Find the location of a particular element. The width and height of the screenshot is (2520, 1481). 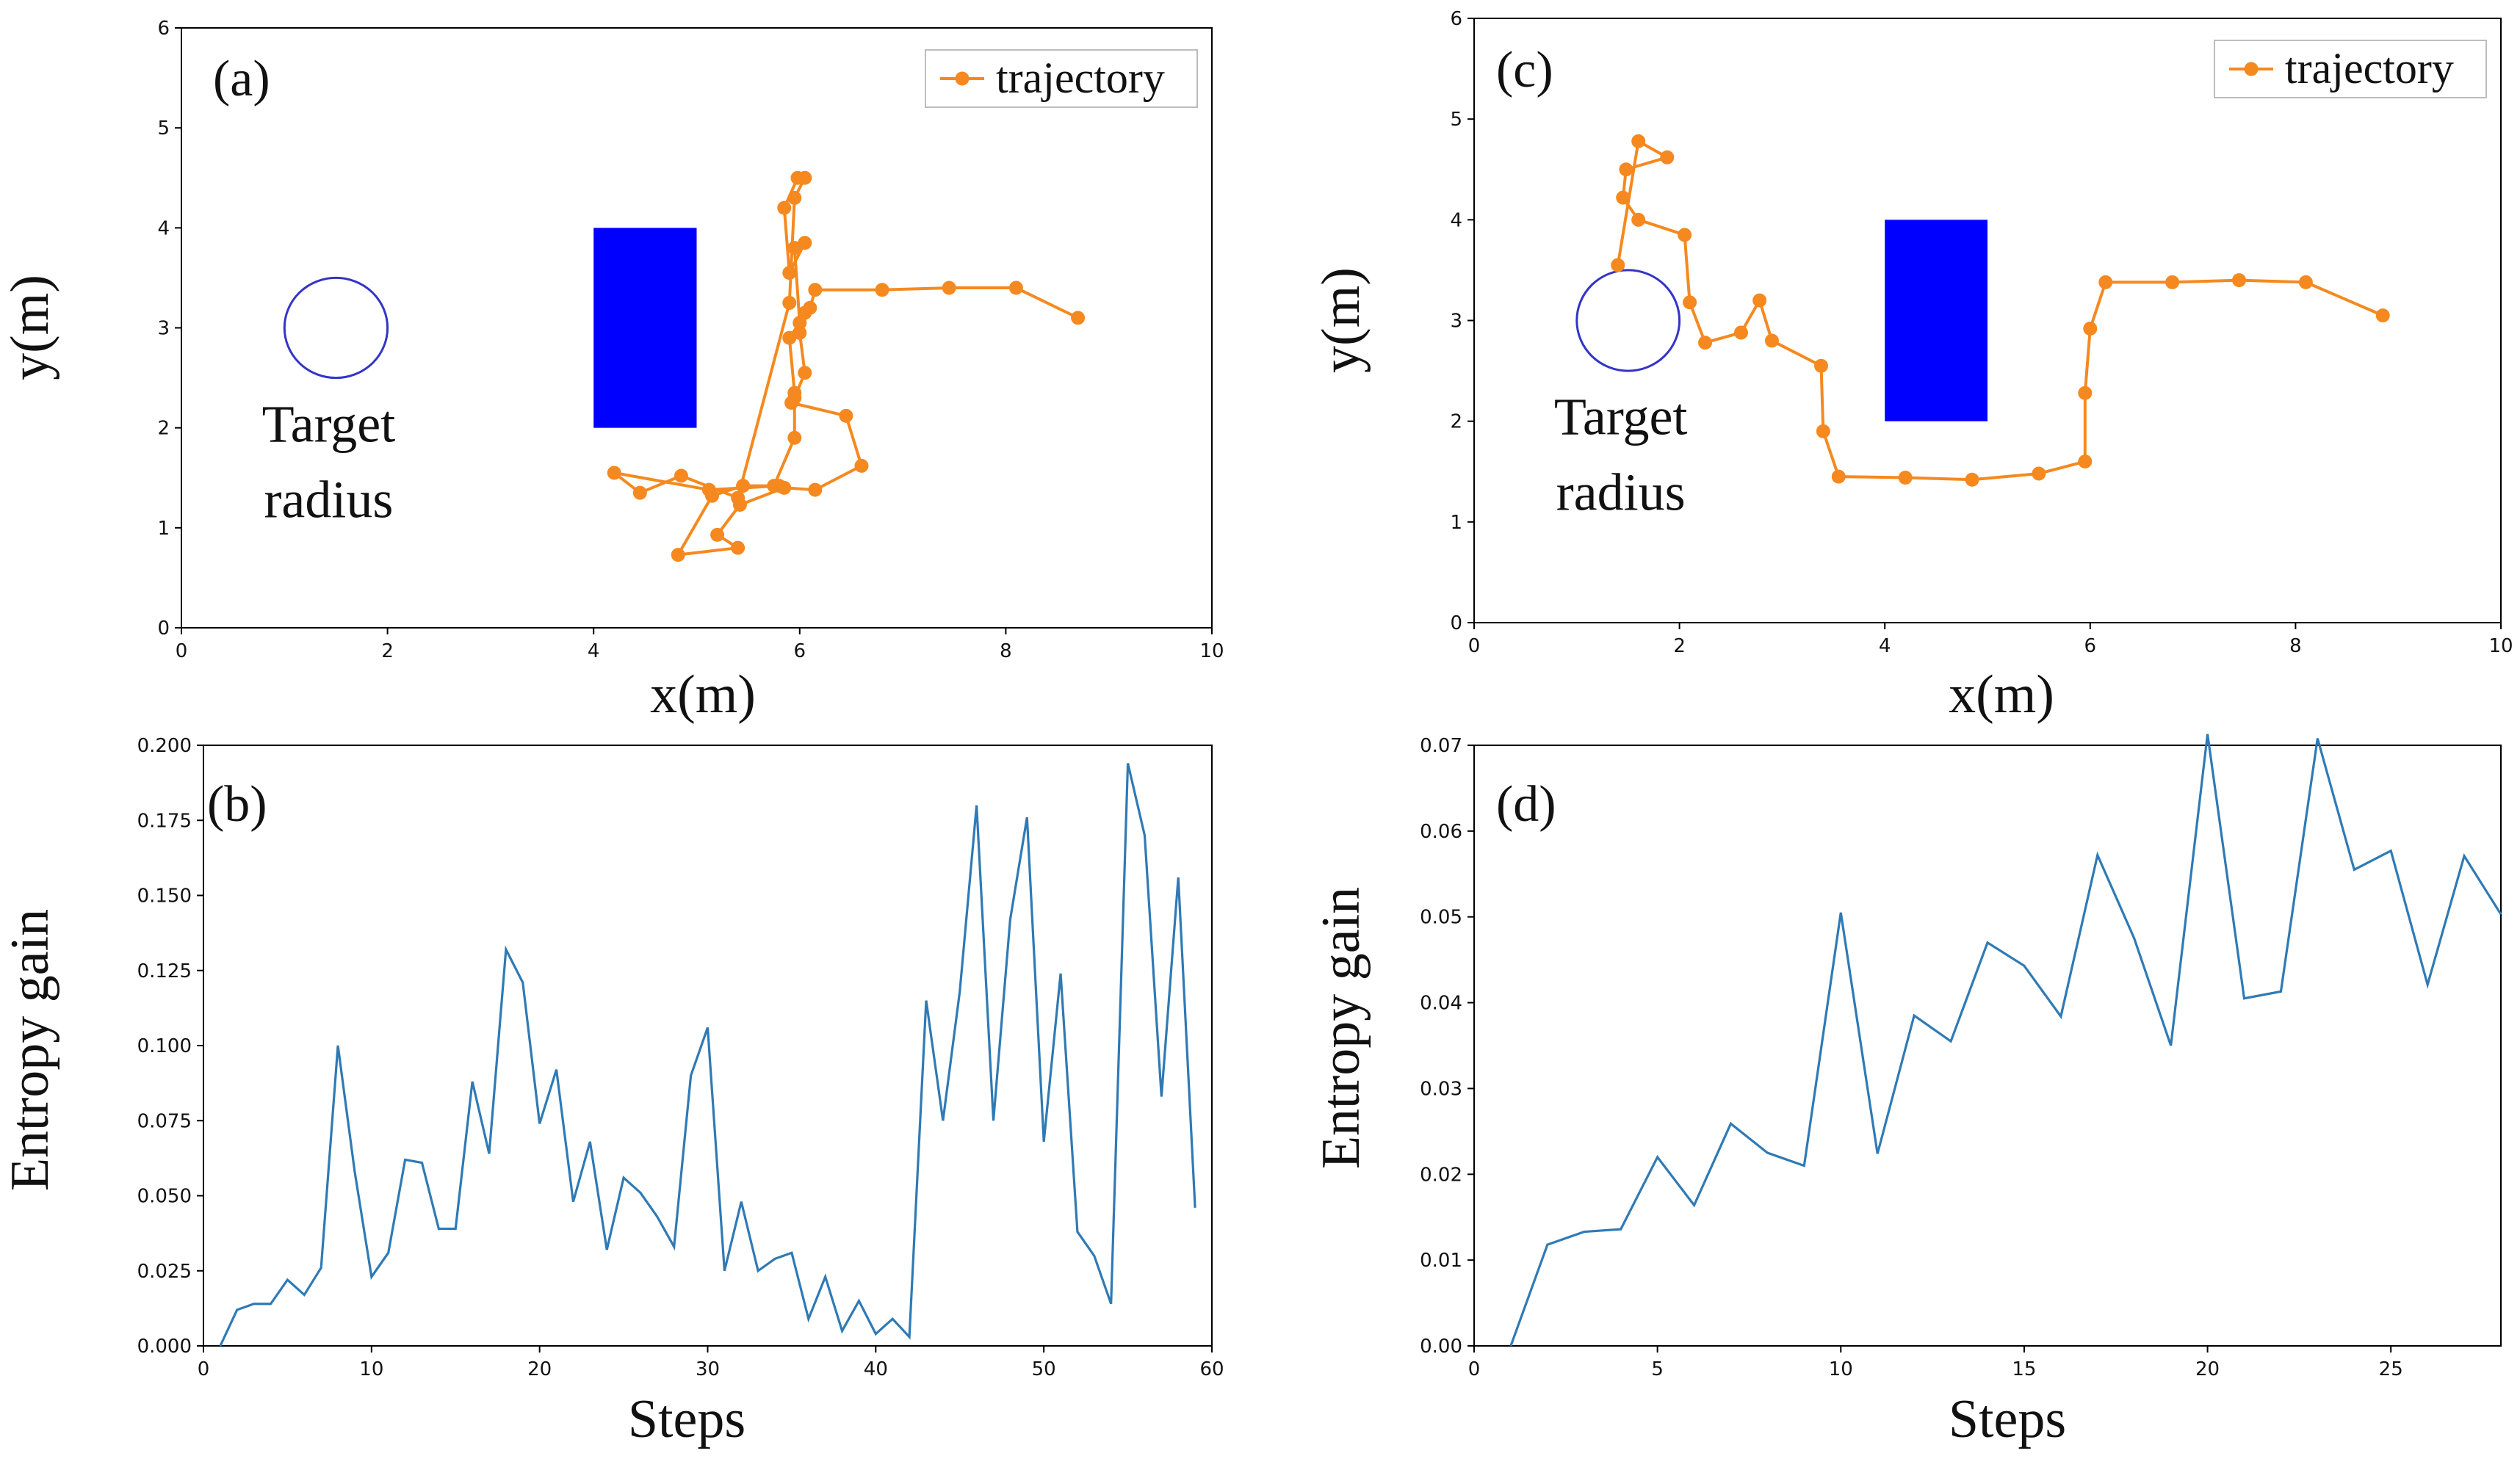

y-tick-label: 0.050 is located at coordinates (164, 1197).